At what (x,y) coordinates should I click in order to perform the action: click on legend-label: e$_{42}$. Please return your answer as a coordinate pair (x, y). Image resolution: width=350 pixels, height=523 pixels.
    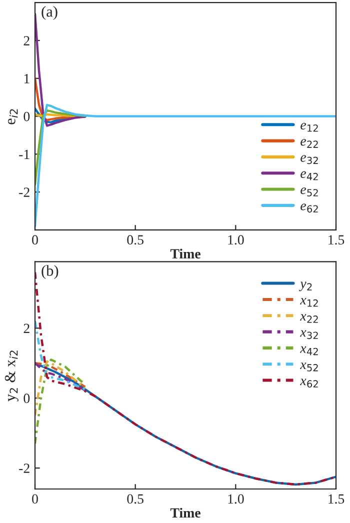
    Looking at the image, I should click on (309, 175).